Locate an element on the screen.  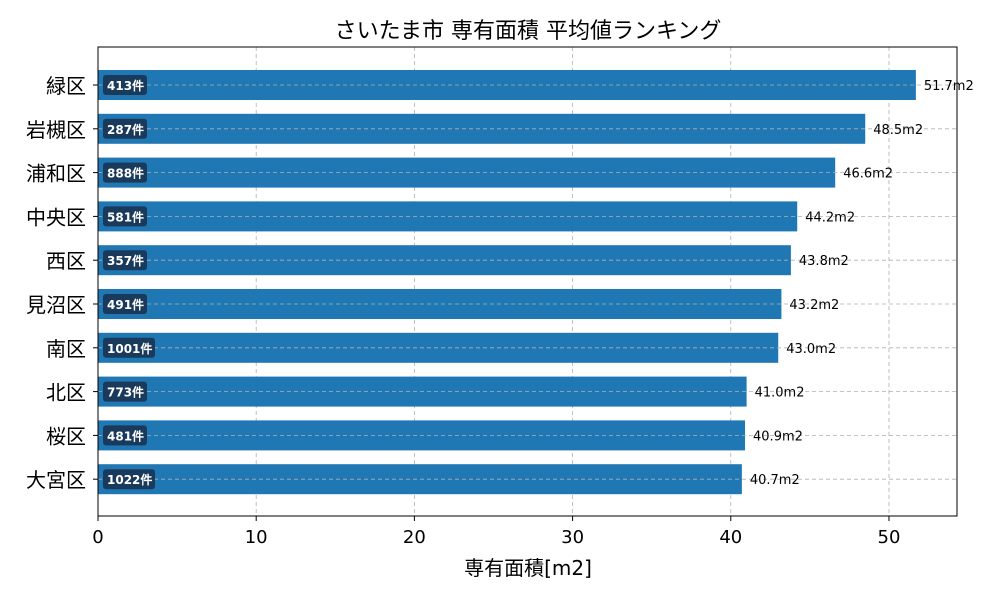
count-label-7: 773件 is located at coordinates (125, 392).